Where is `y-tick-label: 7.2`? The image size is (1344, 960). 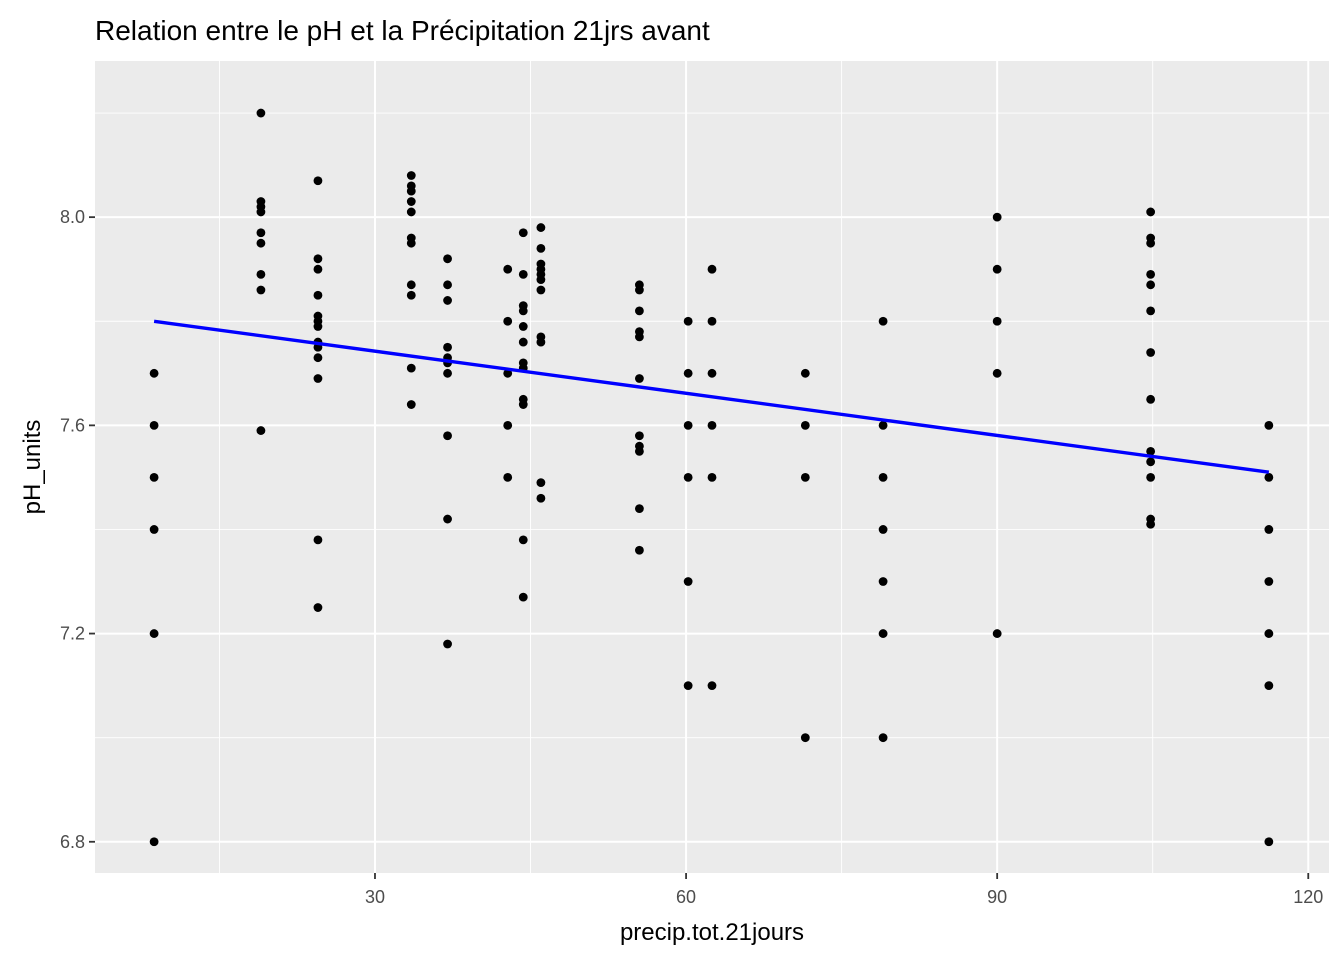
y-tick-label: 7.2 is located at coordinates (72, 634).